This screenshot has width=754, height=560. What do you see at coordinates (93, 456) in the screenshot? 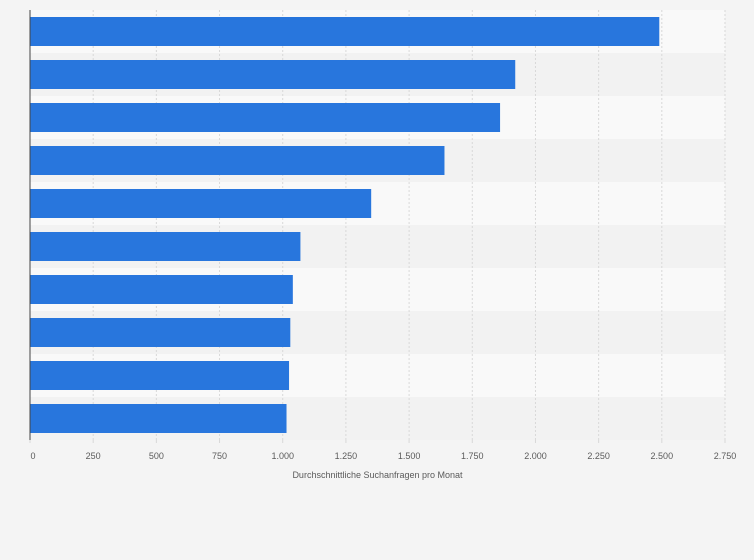
I see `x-tick-label: 250` at bounding box center [93, 456].